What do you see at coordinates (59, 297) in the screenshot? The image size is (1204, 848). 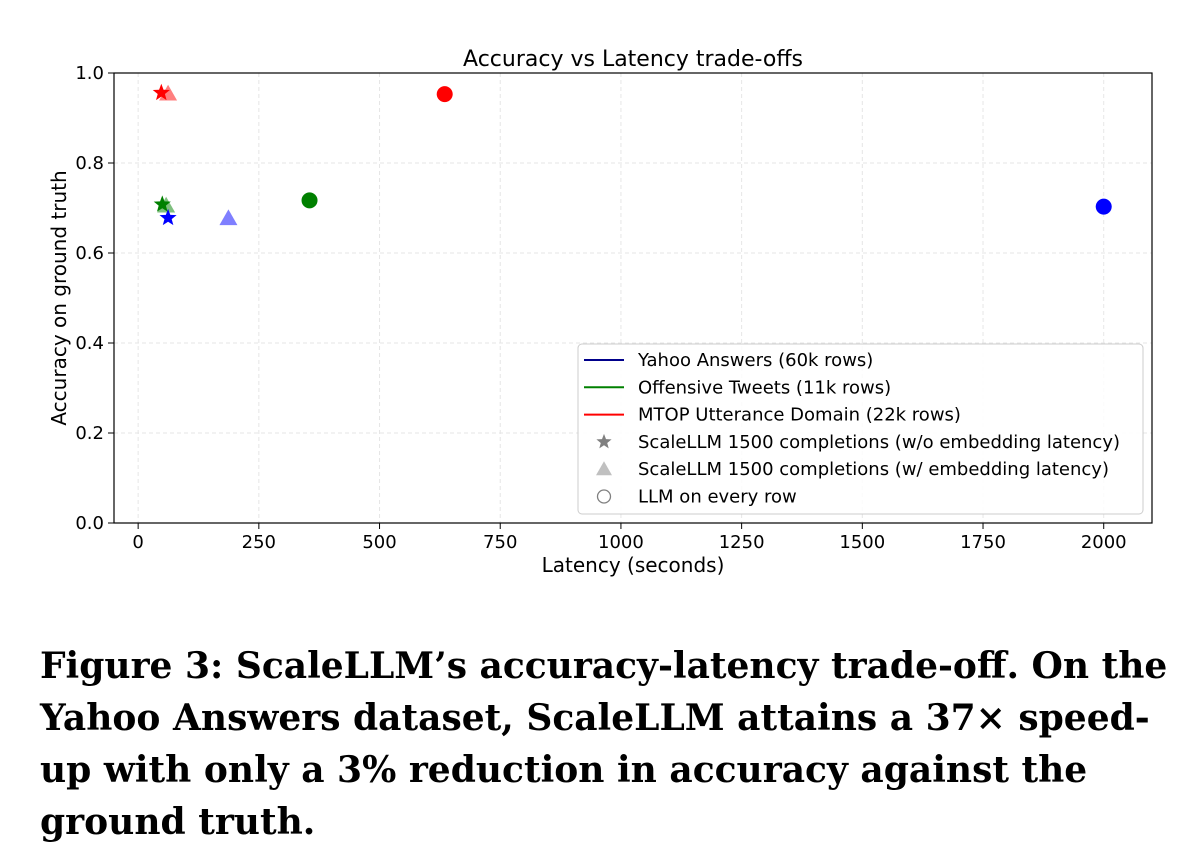 I see `y-axis-label: Accuracy on ground truth` at bounding box center [59, 297].